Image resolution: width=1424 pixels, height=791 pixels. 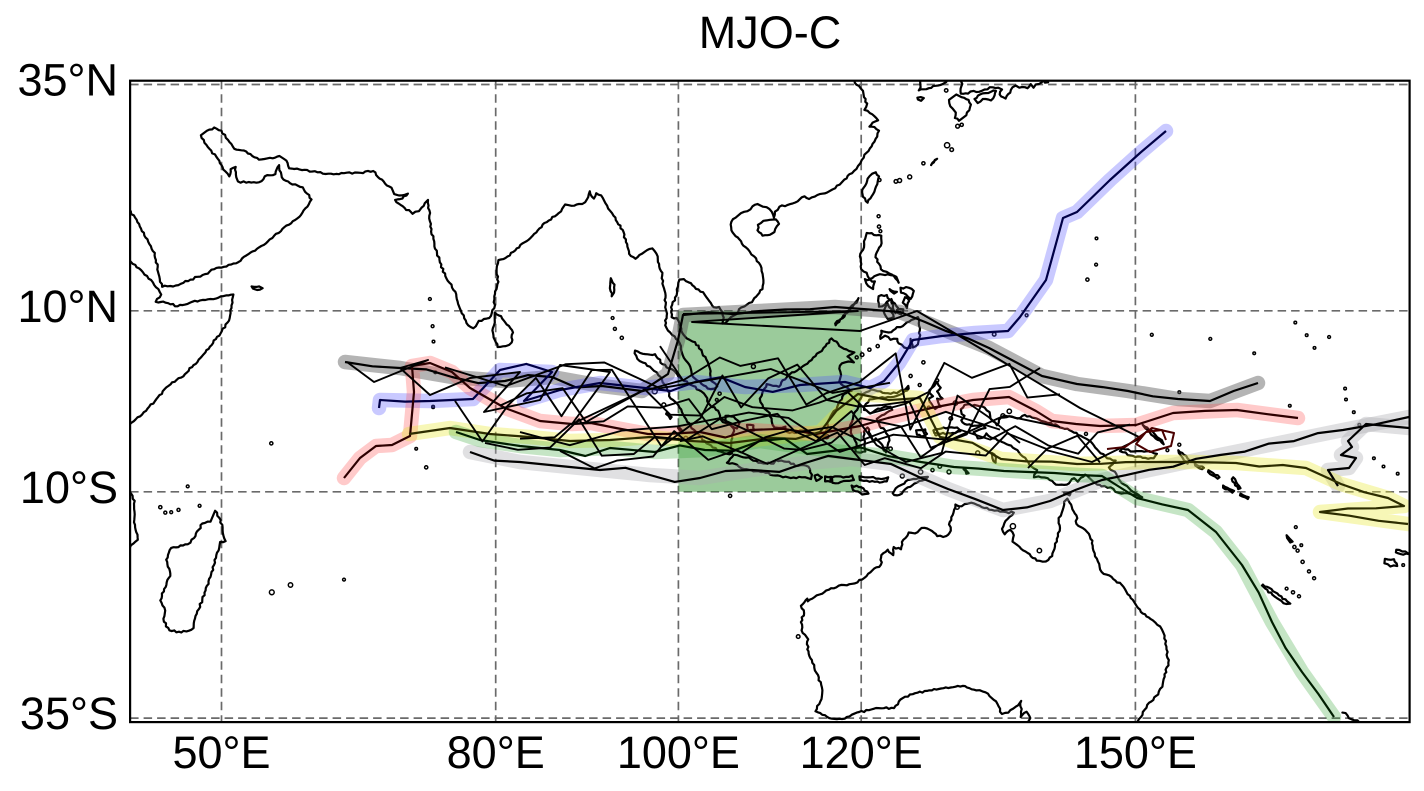 What do you see at coordinates (69, 713) in the screenshot?
I see `svg-text: 35°S` at bounding box center [69, 713].